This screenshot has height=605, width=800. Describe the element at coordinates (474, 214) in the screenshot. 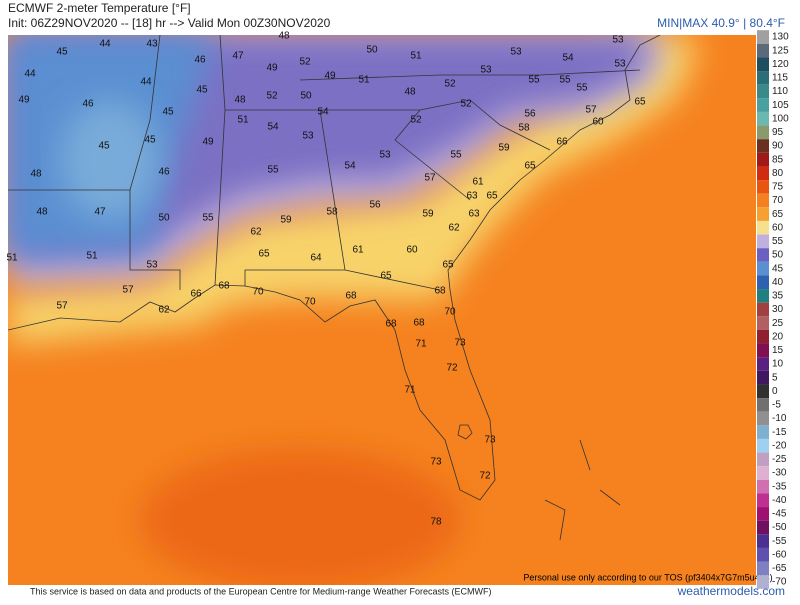

I see `temp-label: 63` at that location.